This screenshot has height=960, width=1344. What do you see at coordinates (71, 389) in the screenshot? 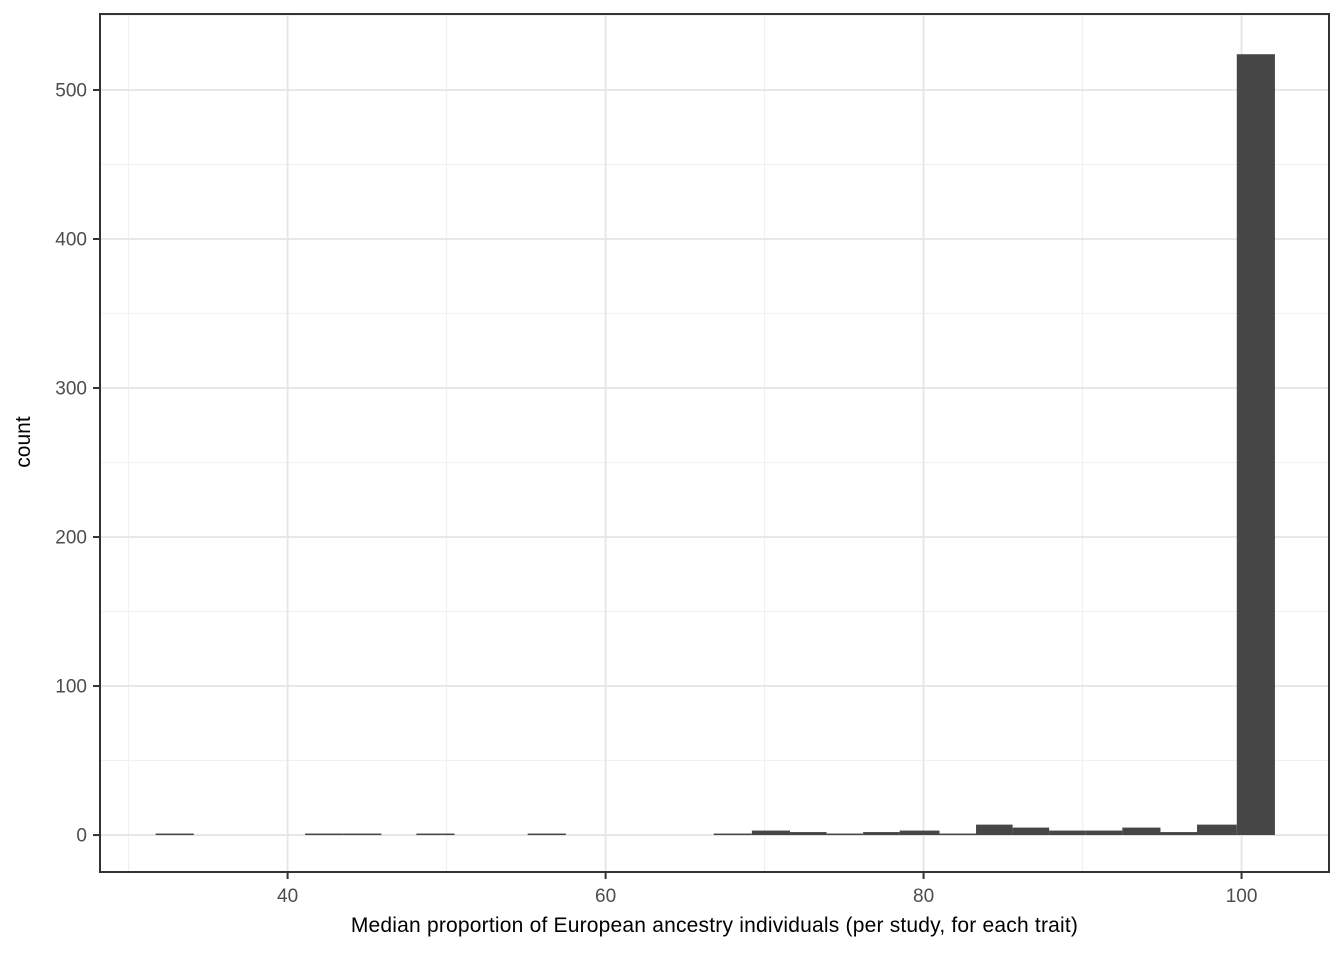
I see `y-tick-label: 300` at bounding box center [71, 389].